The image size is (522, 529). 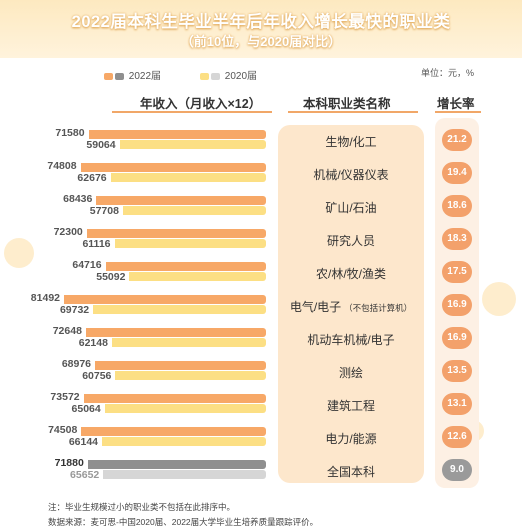 I want to click on category-label: 全国本科, so click(x=351, y=471).